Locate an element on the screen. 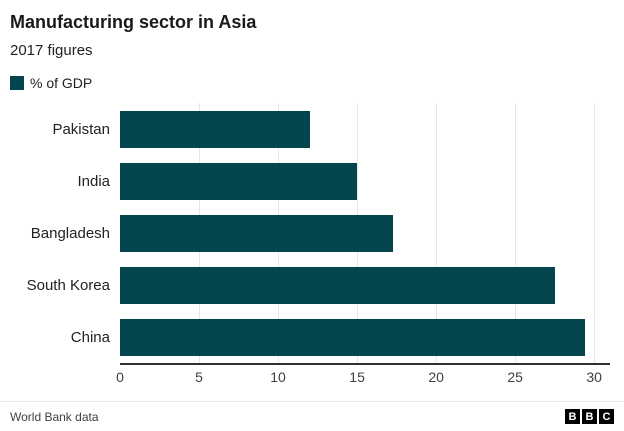  bar-row: South Korea is located at coordinates (310, 285).